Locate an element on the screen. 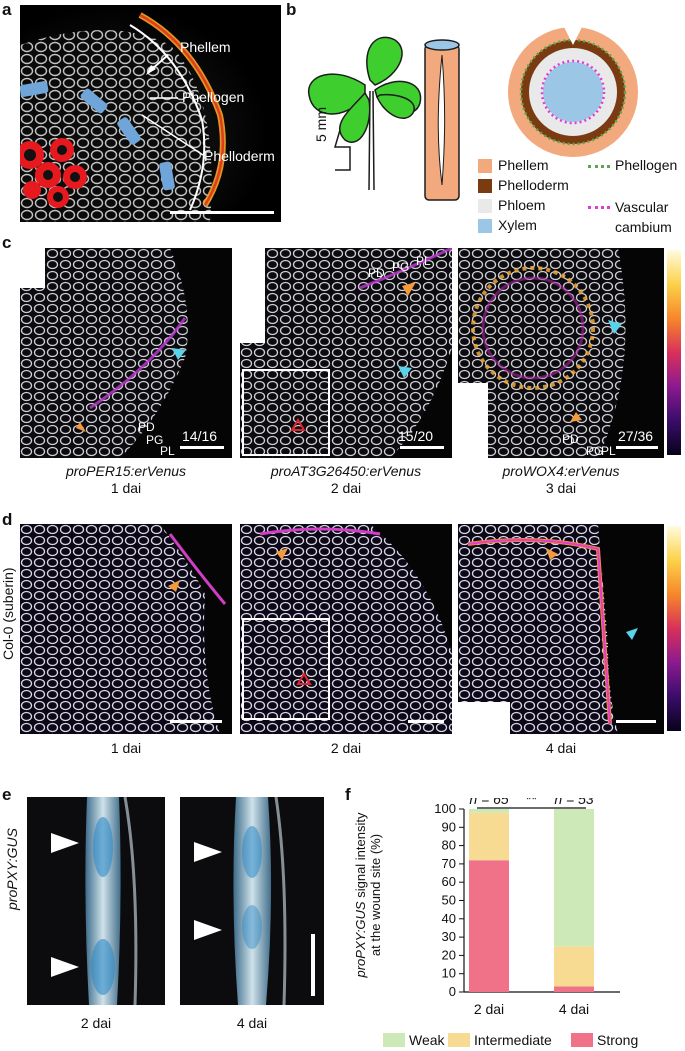  legend-label-weak: Weak is located at coordinates (427, 1040).